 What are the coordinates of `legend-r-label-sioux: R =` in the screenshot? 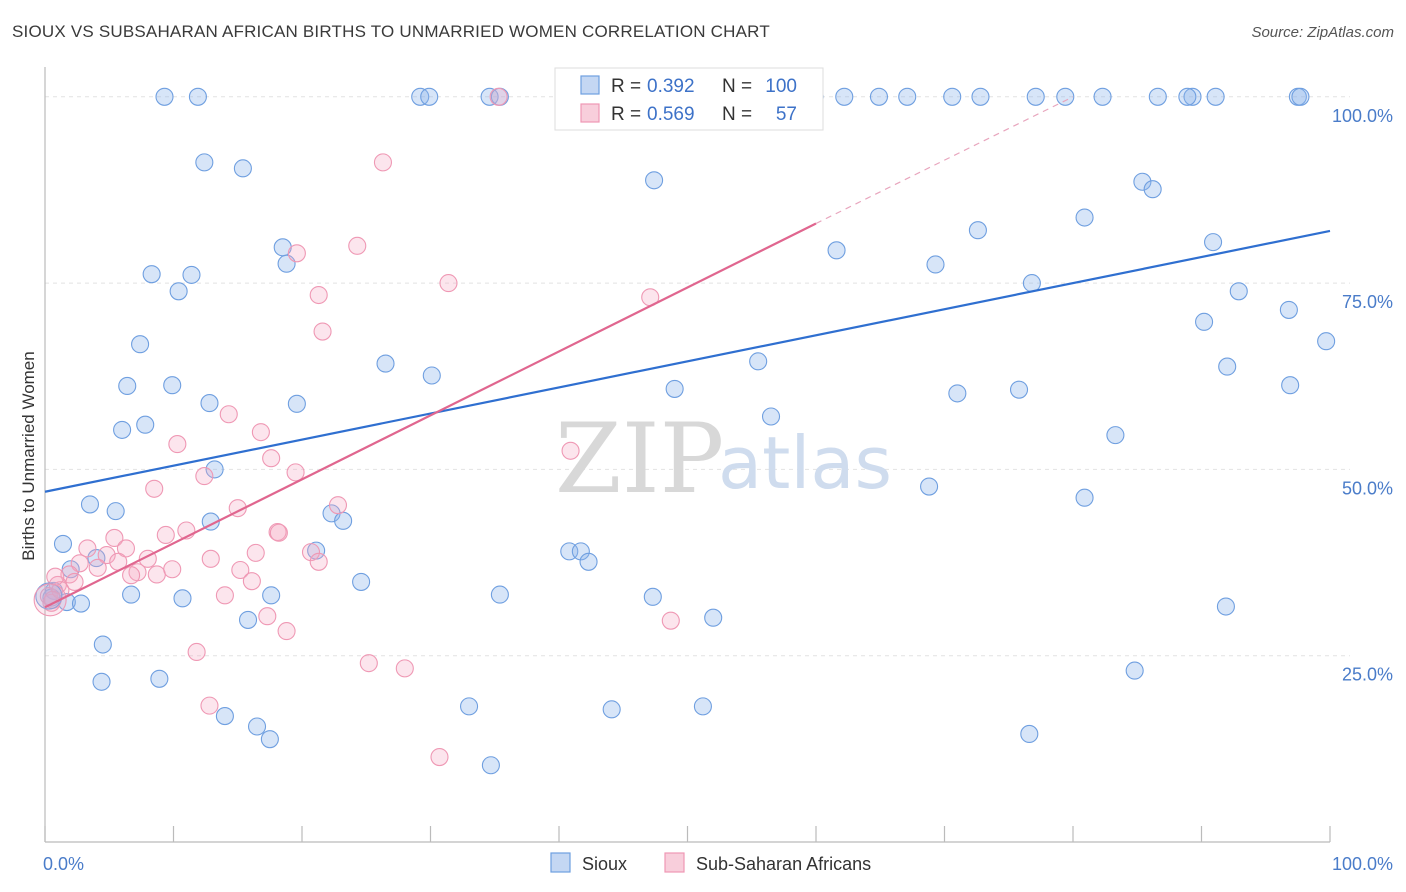 It's located at (626, 86).